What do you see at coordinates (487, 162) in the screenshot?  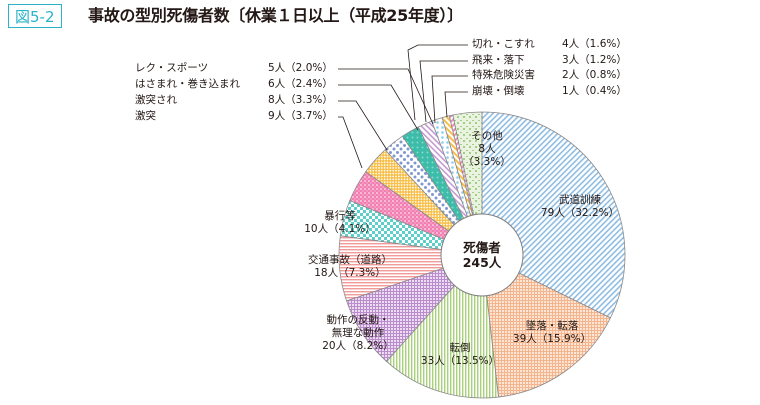 I see `label-pct: （3.3%）` at bounding box center [487, 162].